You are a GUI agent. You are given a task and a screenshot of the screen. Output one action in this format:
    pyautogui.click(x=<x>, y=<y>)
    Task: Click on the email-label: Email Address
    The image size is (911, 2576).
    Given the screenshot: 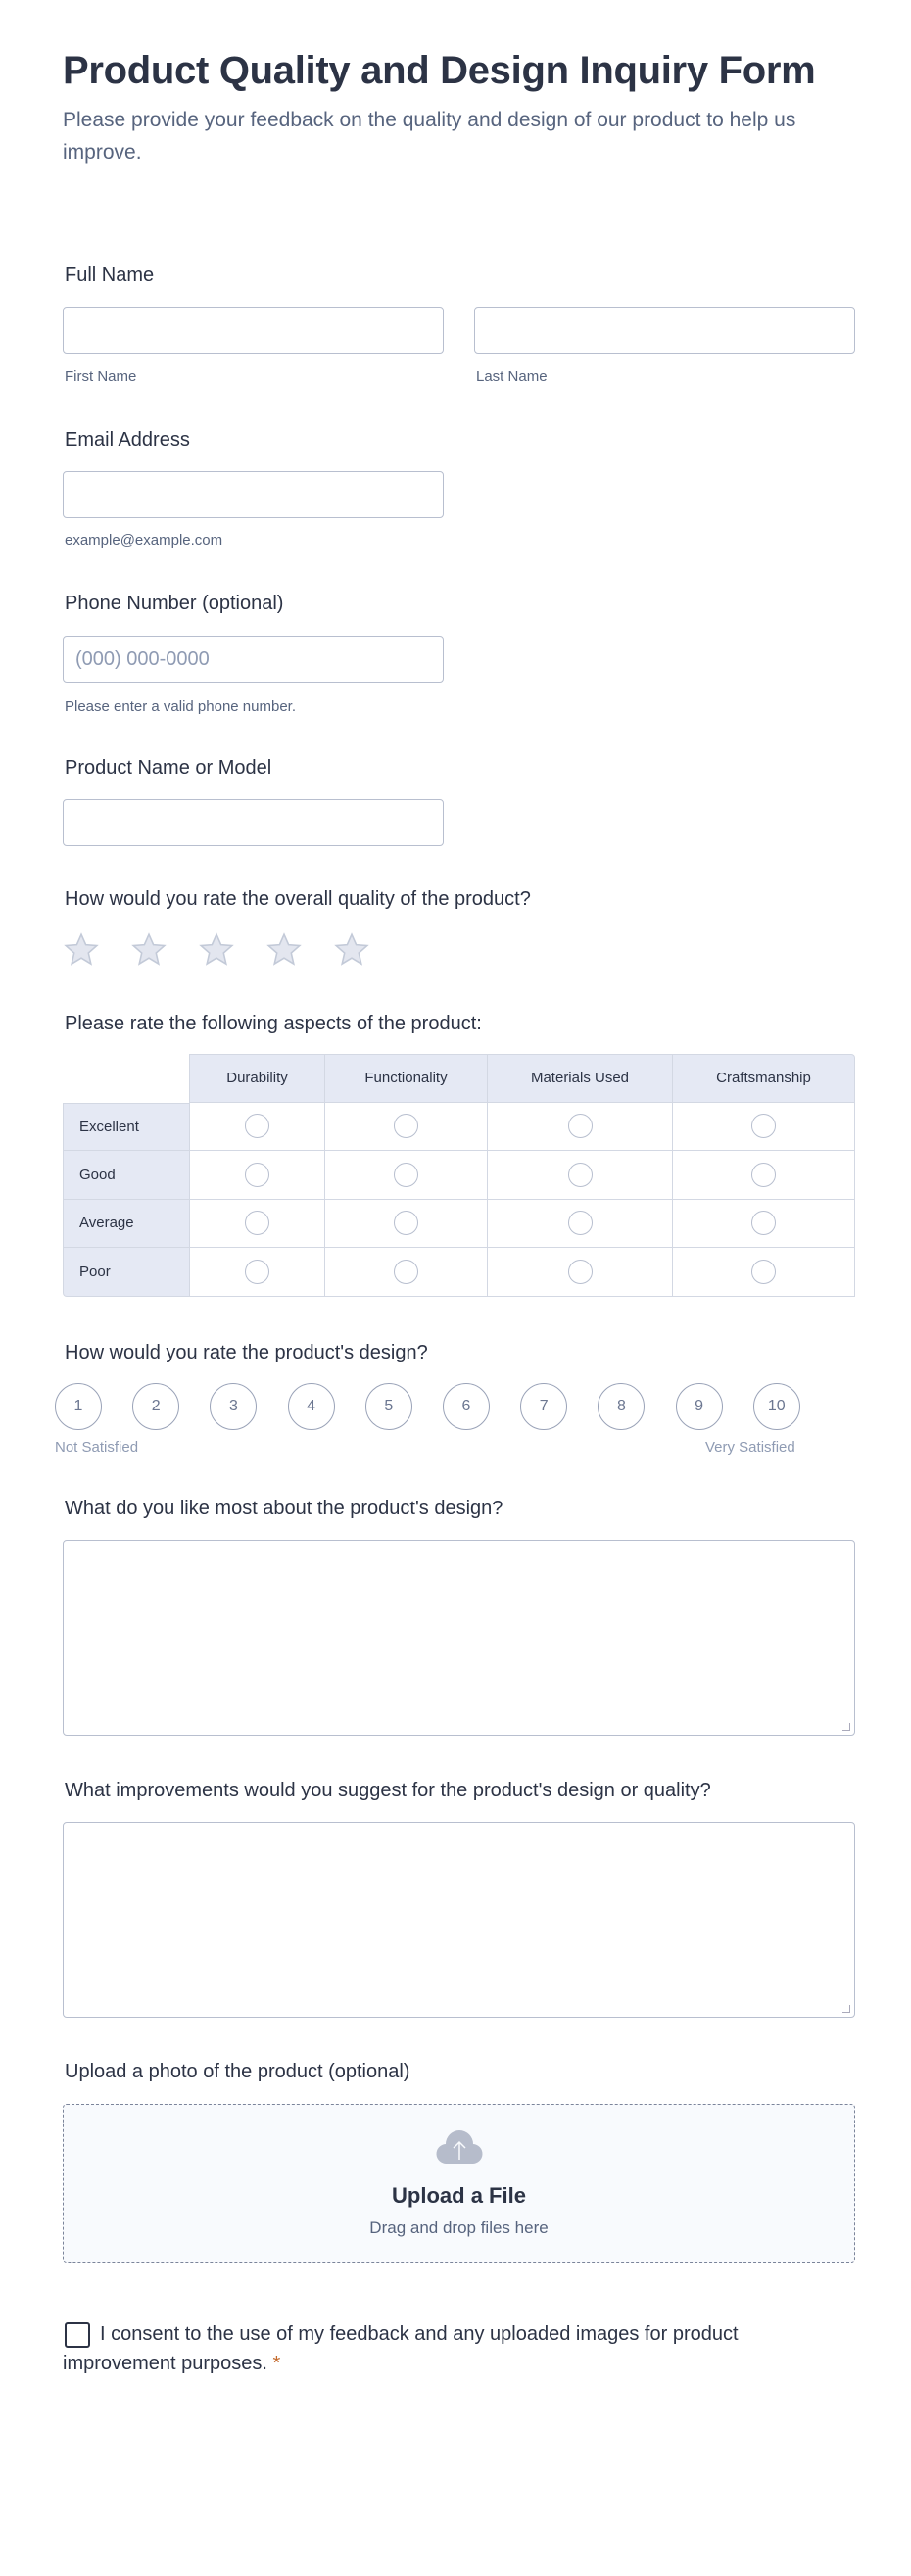 What is the action you would take?
    pyautogui.click(x=127, y=440)
    